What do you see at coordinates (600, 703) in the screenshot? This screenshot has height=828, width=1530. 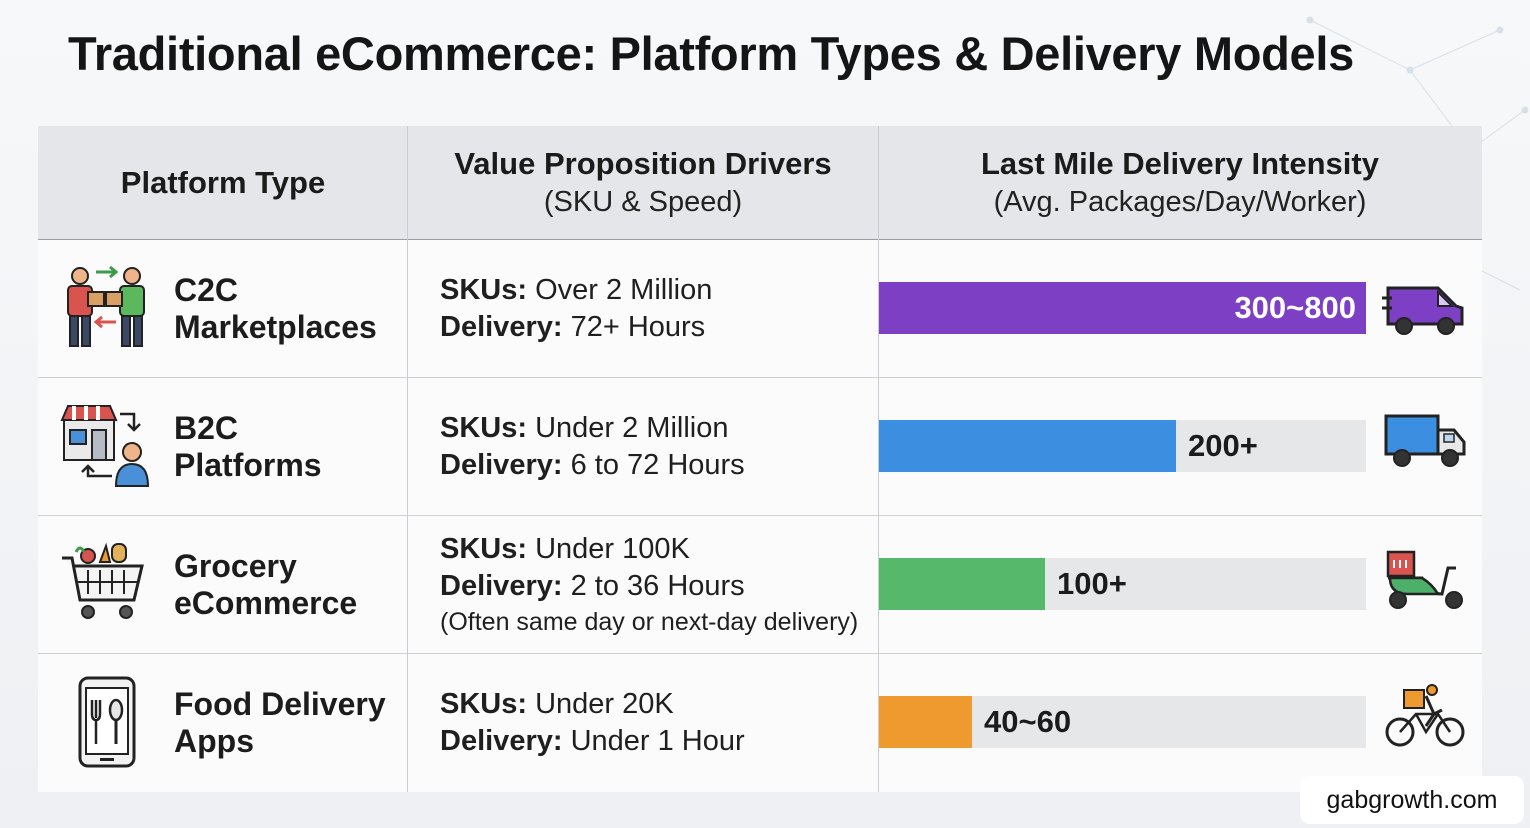 I see `sku-value: Under 20K` at bounding box center [600, 703].